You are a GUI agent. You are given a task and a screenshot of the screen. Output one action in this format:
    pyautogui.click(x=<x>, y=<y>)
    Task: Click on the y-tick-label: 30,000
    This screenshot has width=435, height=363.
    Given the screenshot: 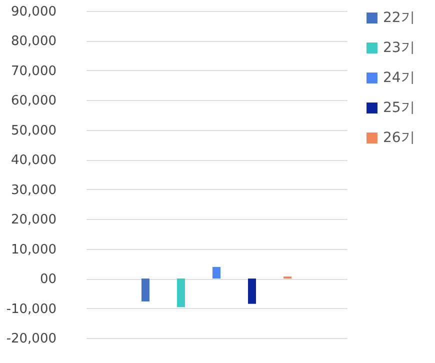 What is the action you would take?
    pyautogui.click(x=33, y=190)
    